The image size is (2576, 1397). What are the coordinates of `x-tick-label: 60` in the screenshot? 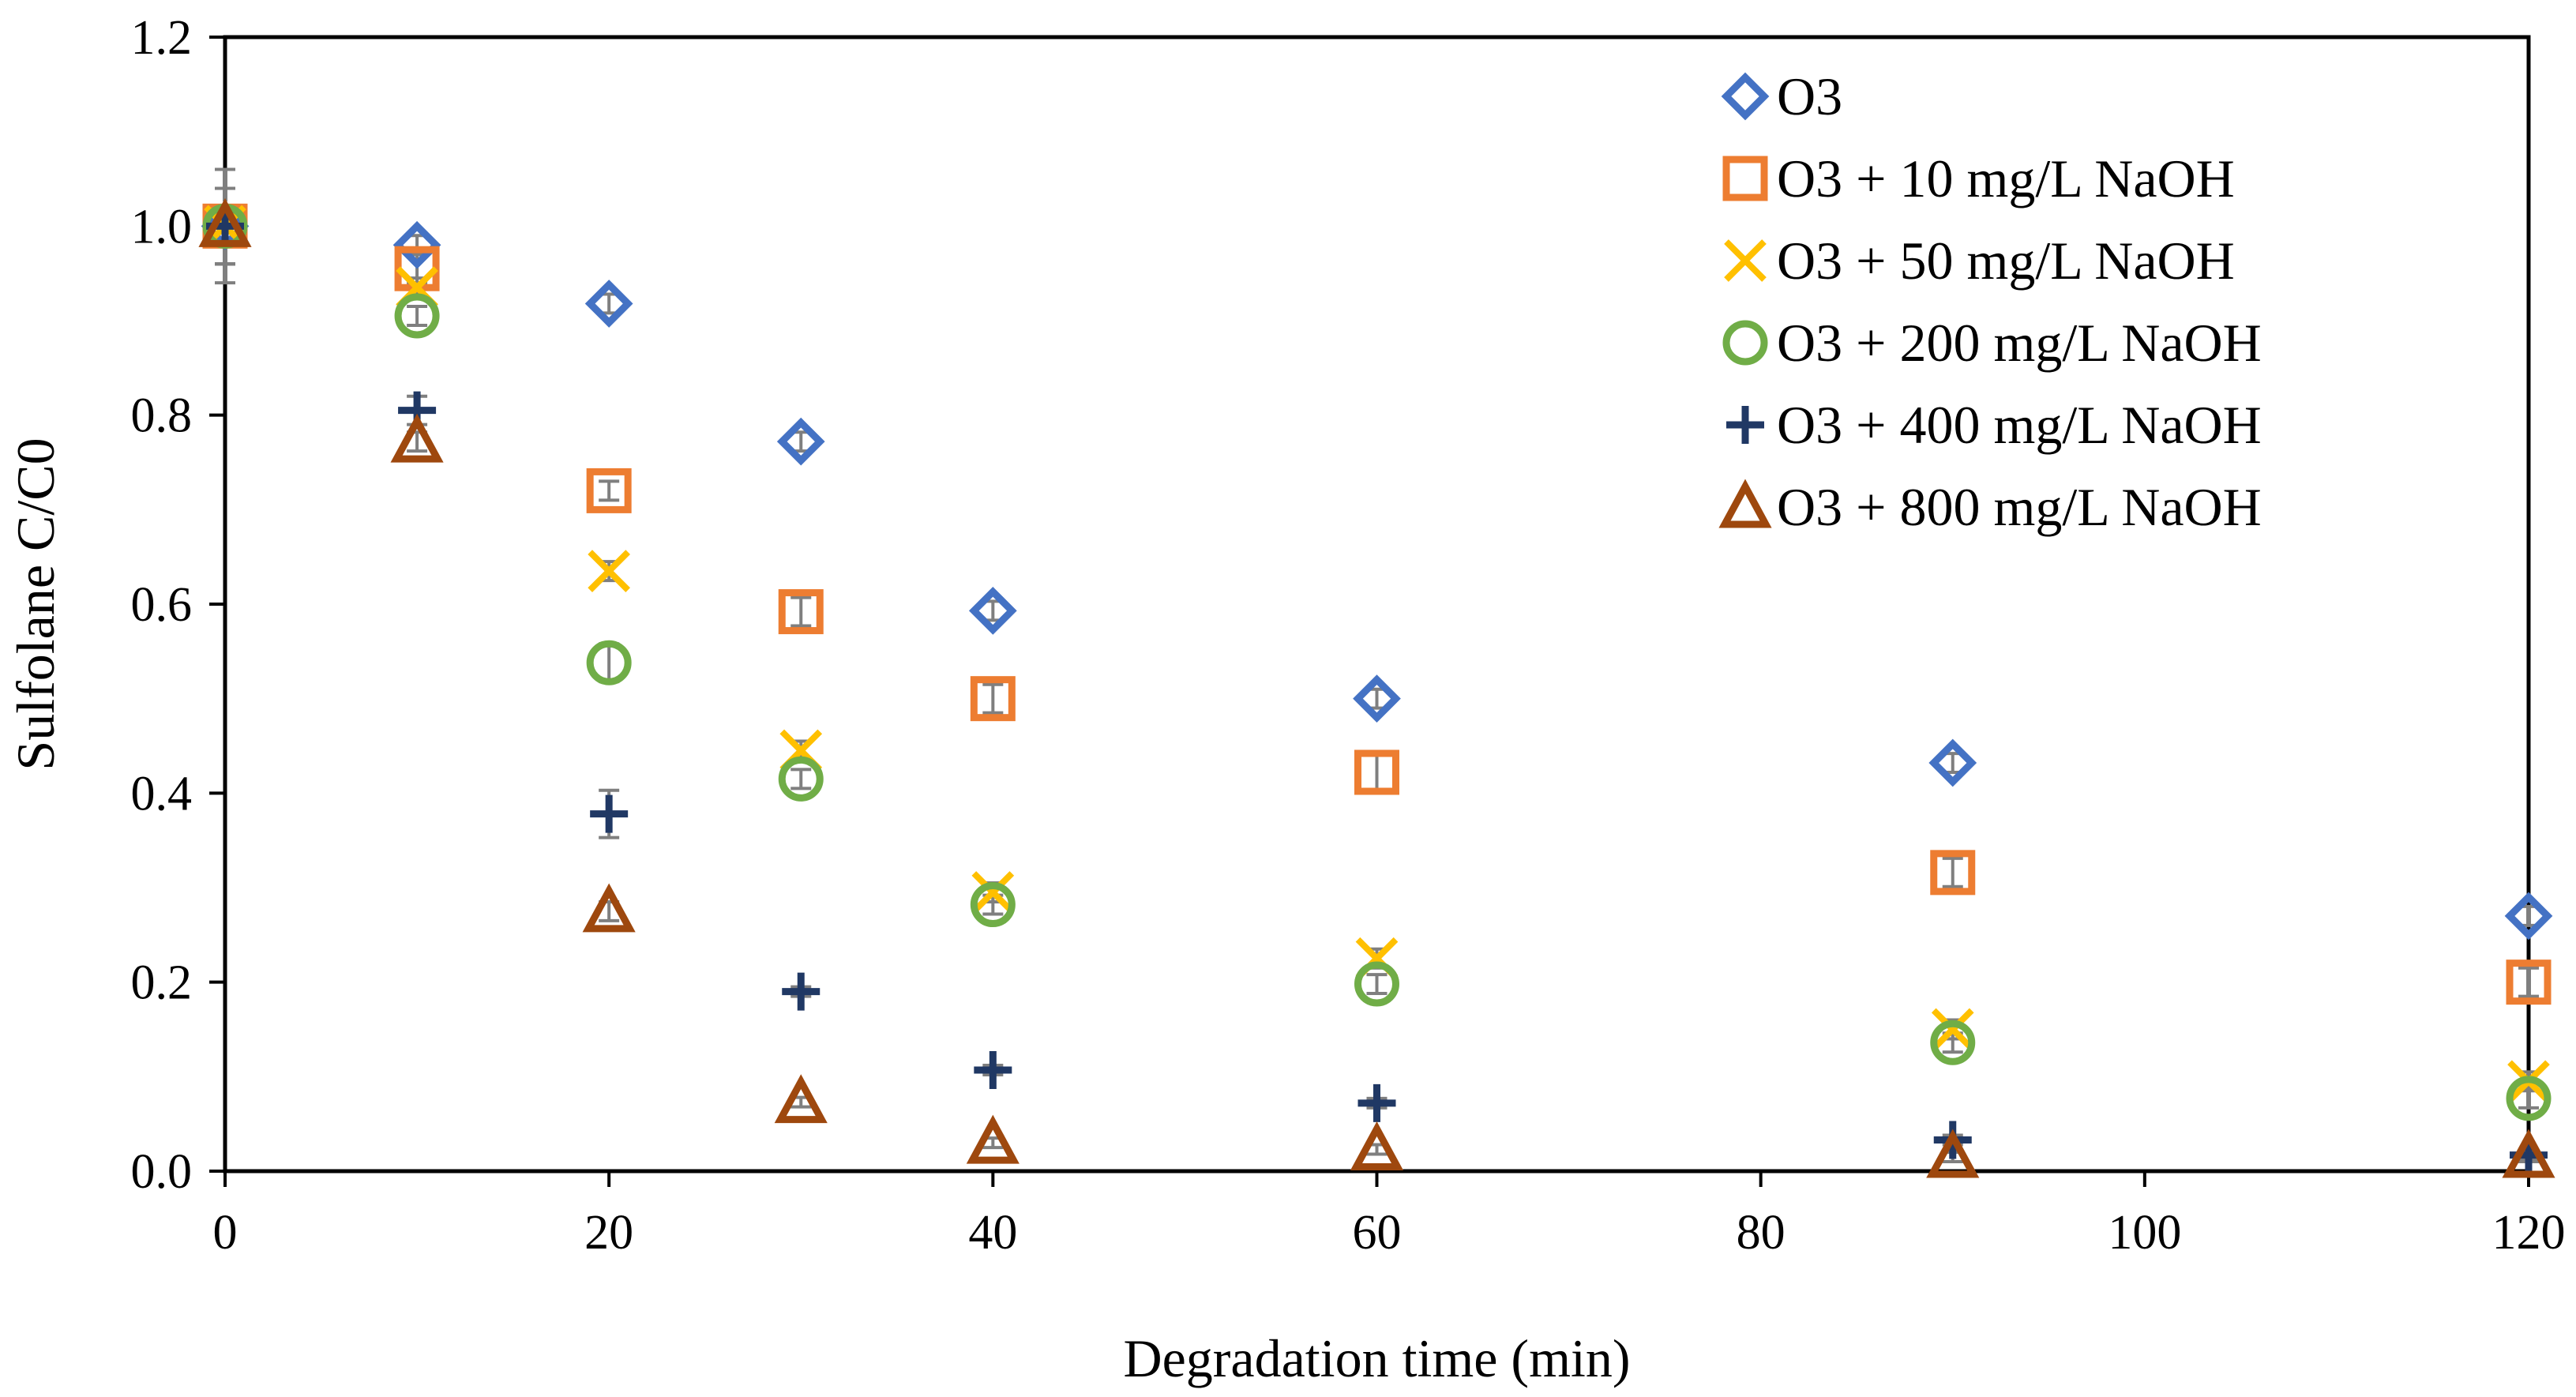 It's located at (1377, 1233).